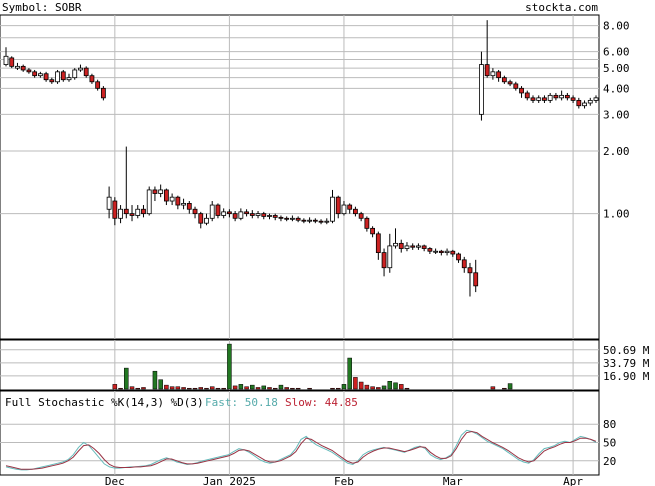 The image size is (655, 486). What do you see at coordinates (616, 88) in the screenshot?
I see `price-tick-label: 4.00` at bounding box center [616, 88].